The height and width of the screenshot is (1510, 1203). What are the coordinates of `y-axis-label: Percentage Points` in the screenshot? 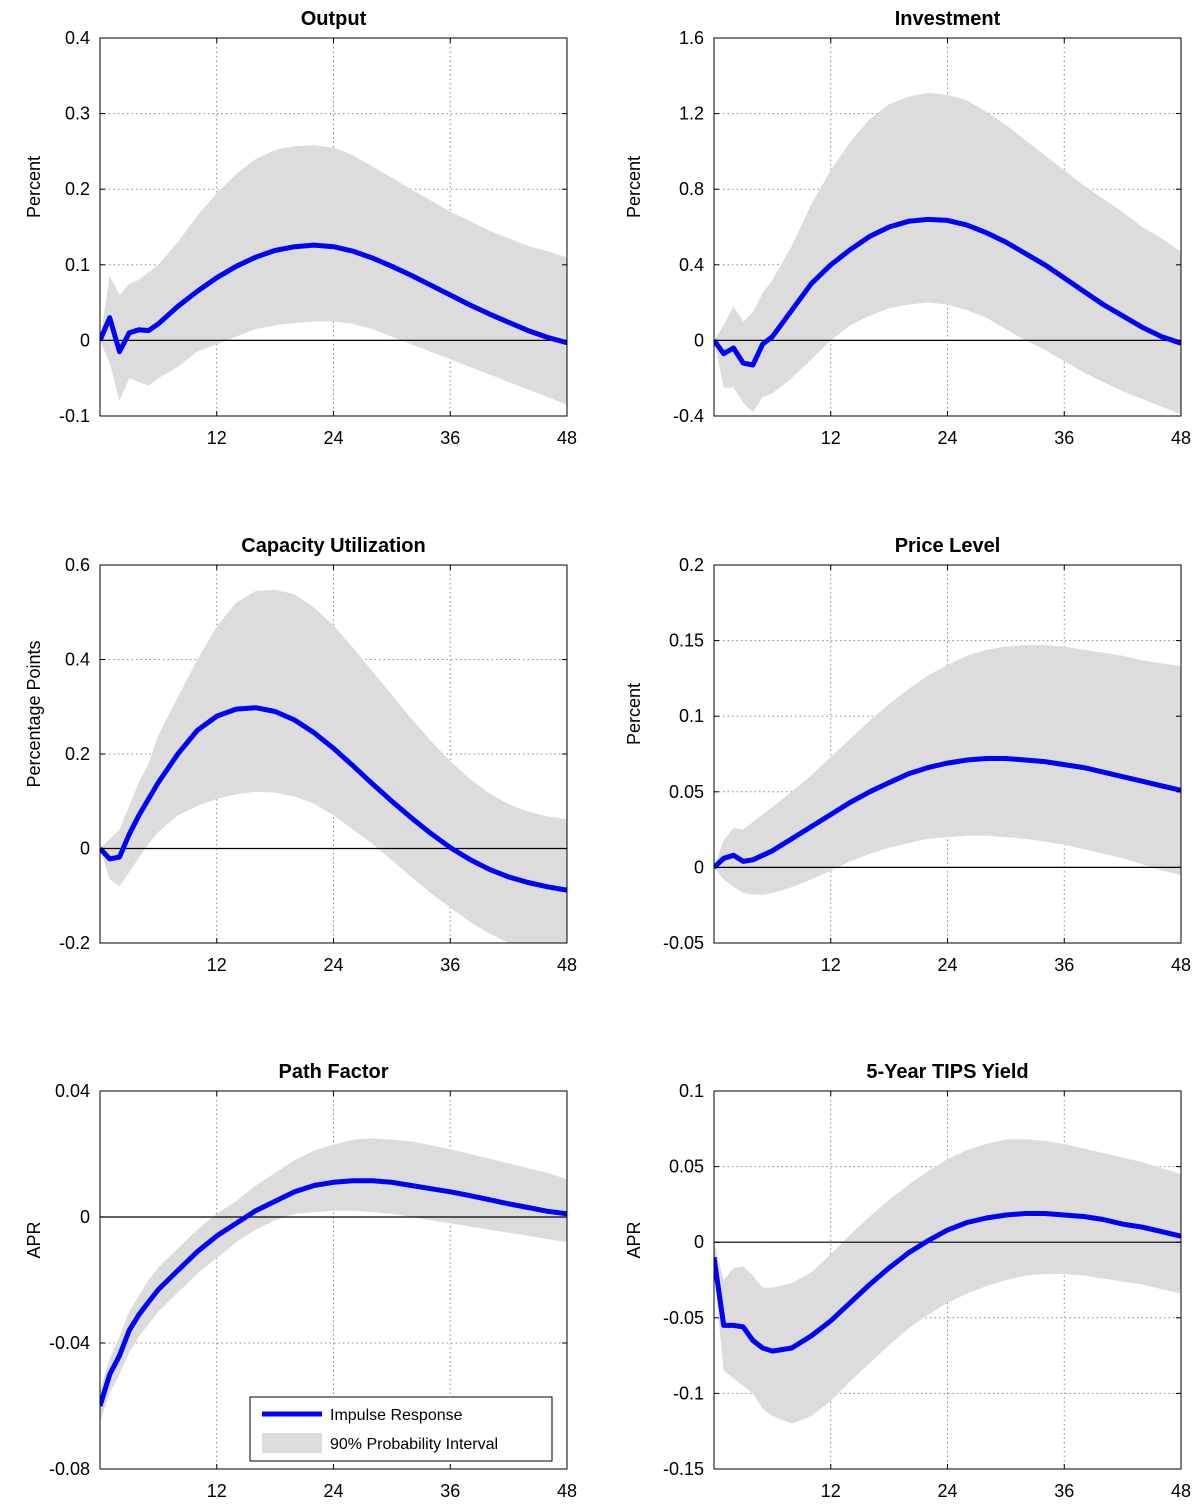 It's located at (34, 713).